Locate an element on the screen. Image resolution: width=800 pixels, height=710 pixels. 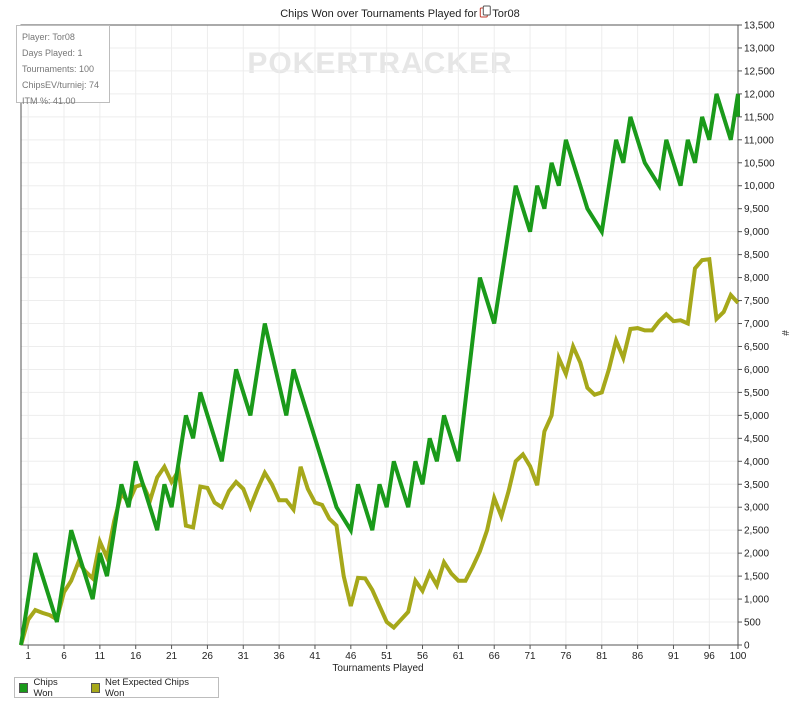
y-tick-label: 9,000 is located at coordinates (756, 232).